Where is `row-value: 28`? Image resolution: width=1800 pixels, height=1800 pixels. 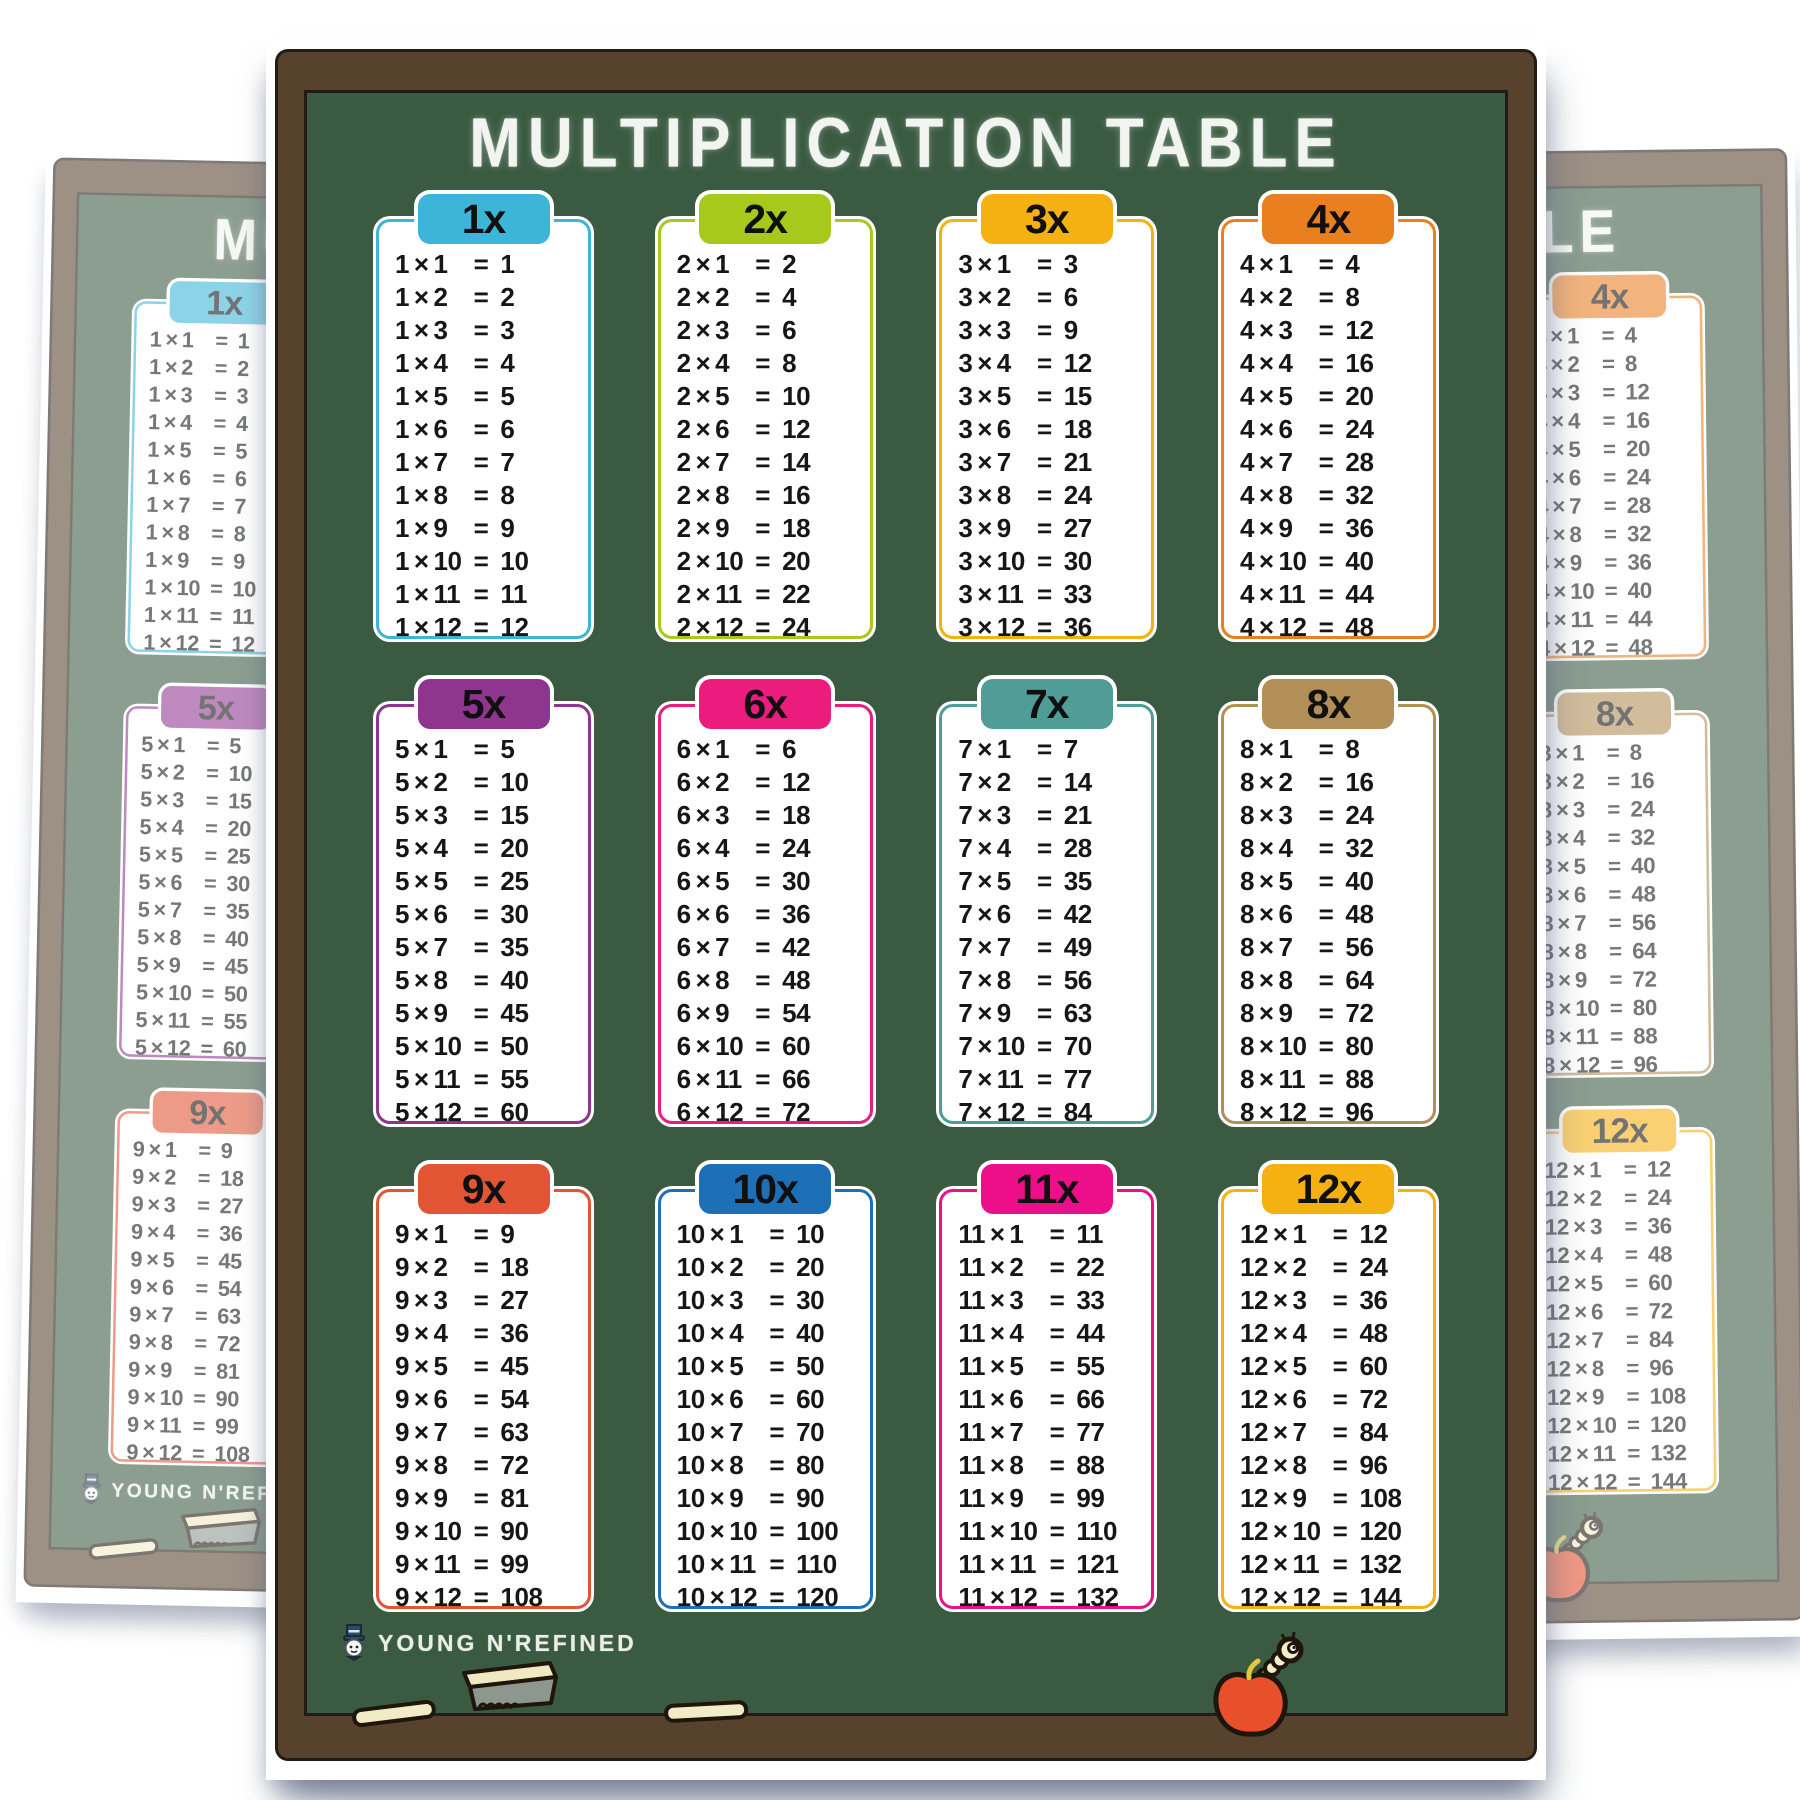
row-value: 28 is located at coordinates (1078, 848).